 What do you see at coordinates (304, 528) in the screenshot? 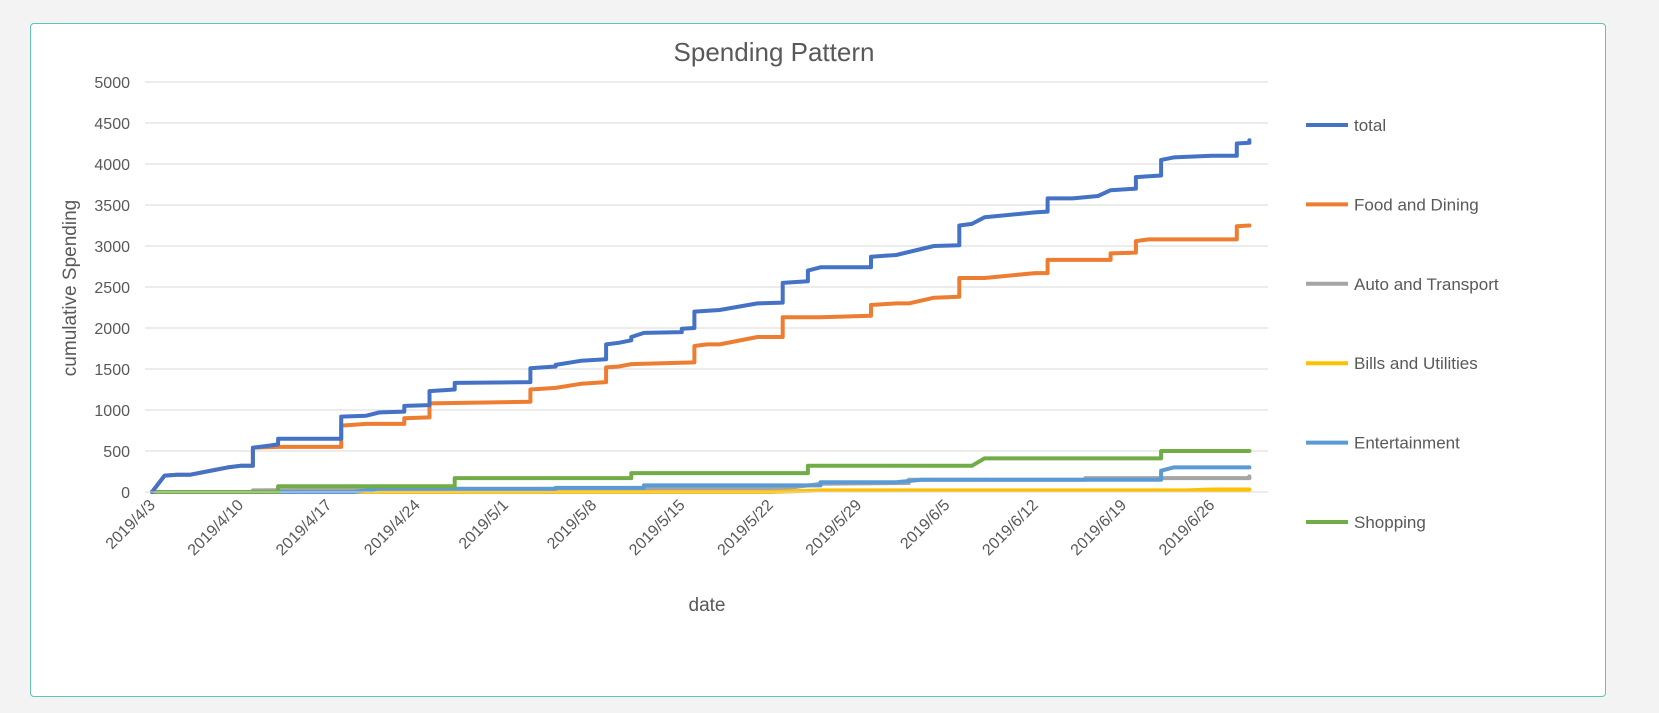
I see `x-tick-label: 2019/4/17` at bounding box center [304, 528].